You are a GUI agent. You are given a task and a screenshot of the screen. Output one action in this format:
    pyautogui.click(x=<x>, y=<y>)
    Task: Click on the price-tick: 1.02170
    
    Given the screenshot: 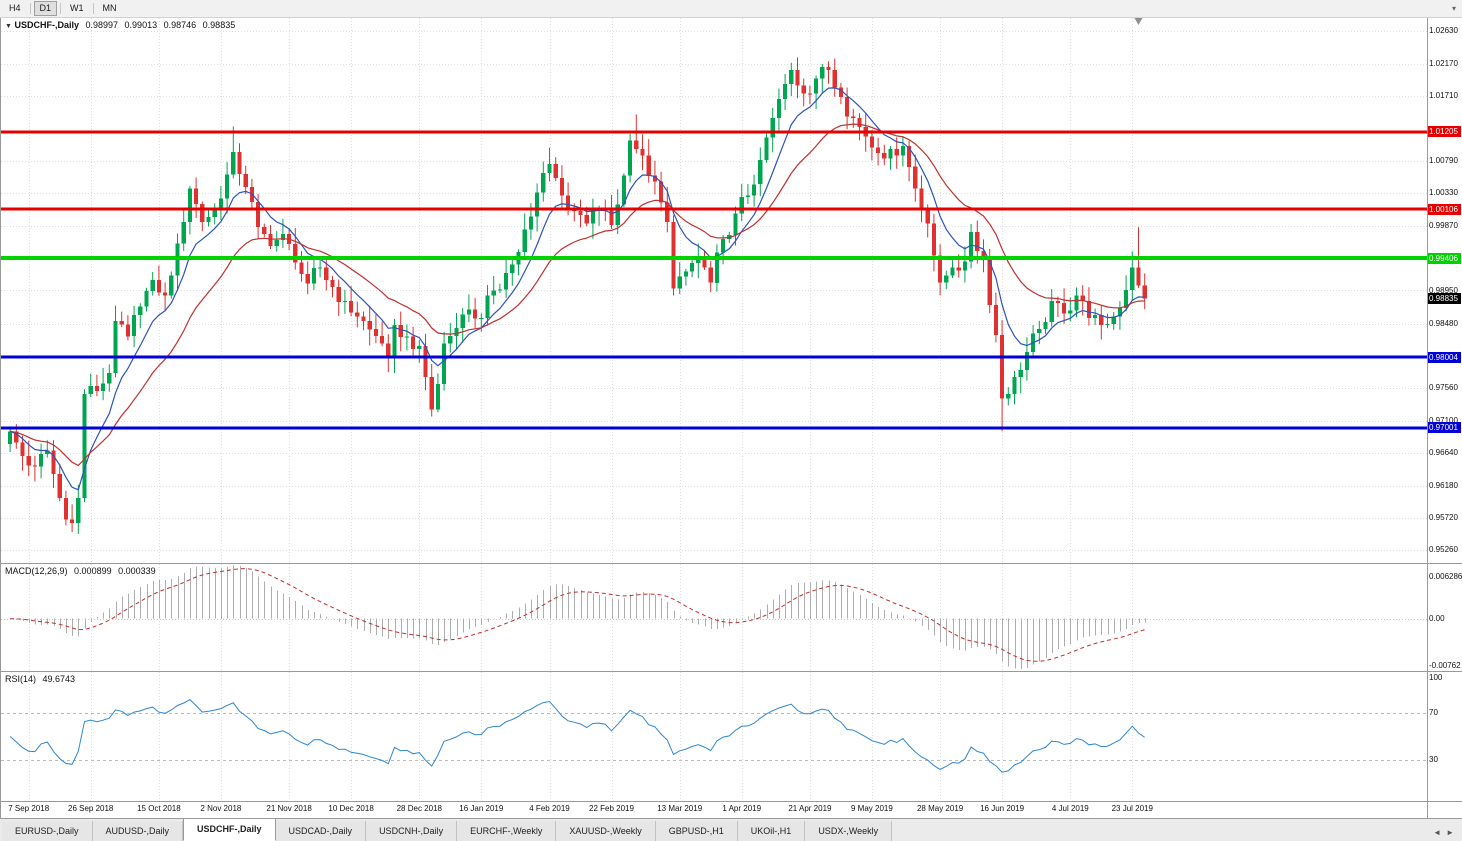 What is the action you would take?
    pyautogui.click(x=1443, y=63)
    